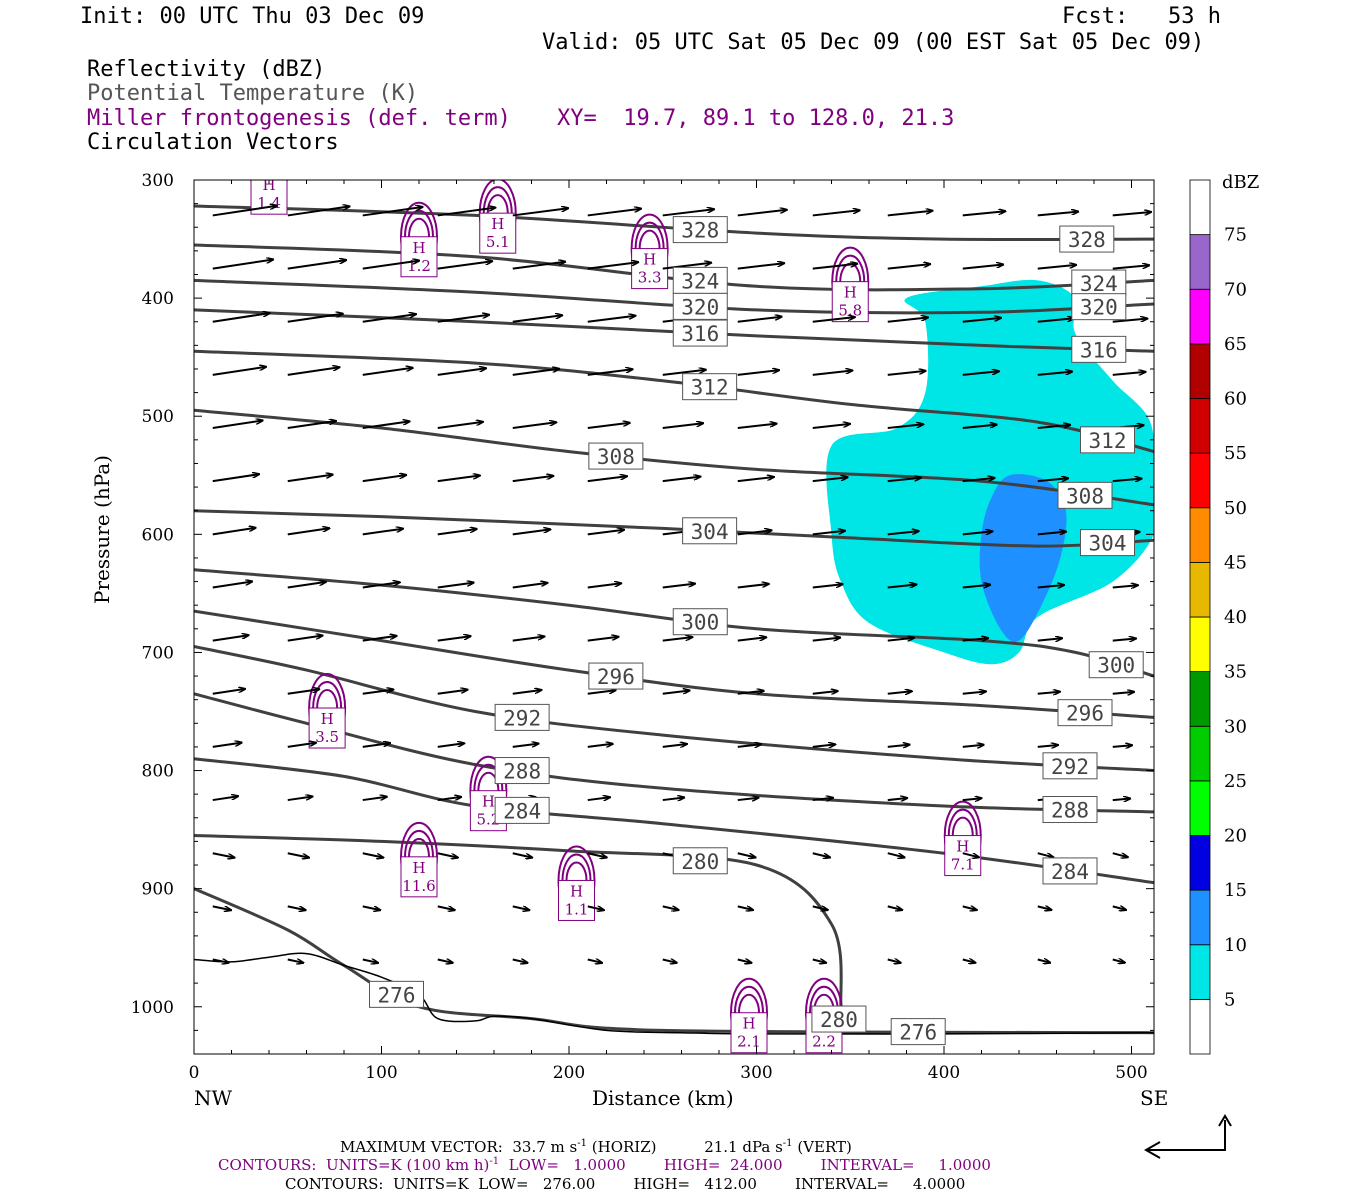 This screenshot has width=1350, height=1200. I want to click on svg-text: 284, so click(1070, 872).